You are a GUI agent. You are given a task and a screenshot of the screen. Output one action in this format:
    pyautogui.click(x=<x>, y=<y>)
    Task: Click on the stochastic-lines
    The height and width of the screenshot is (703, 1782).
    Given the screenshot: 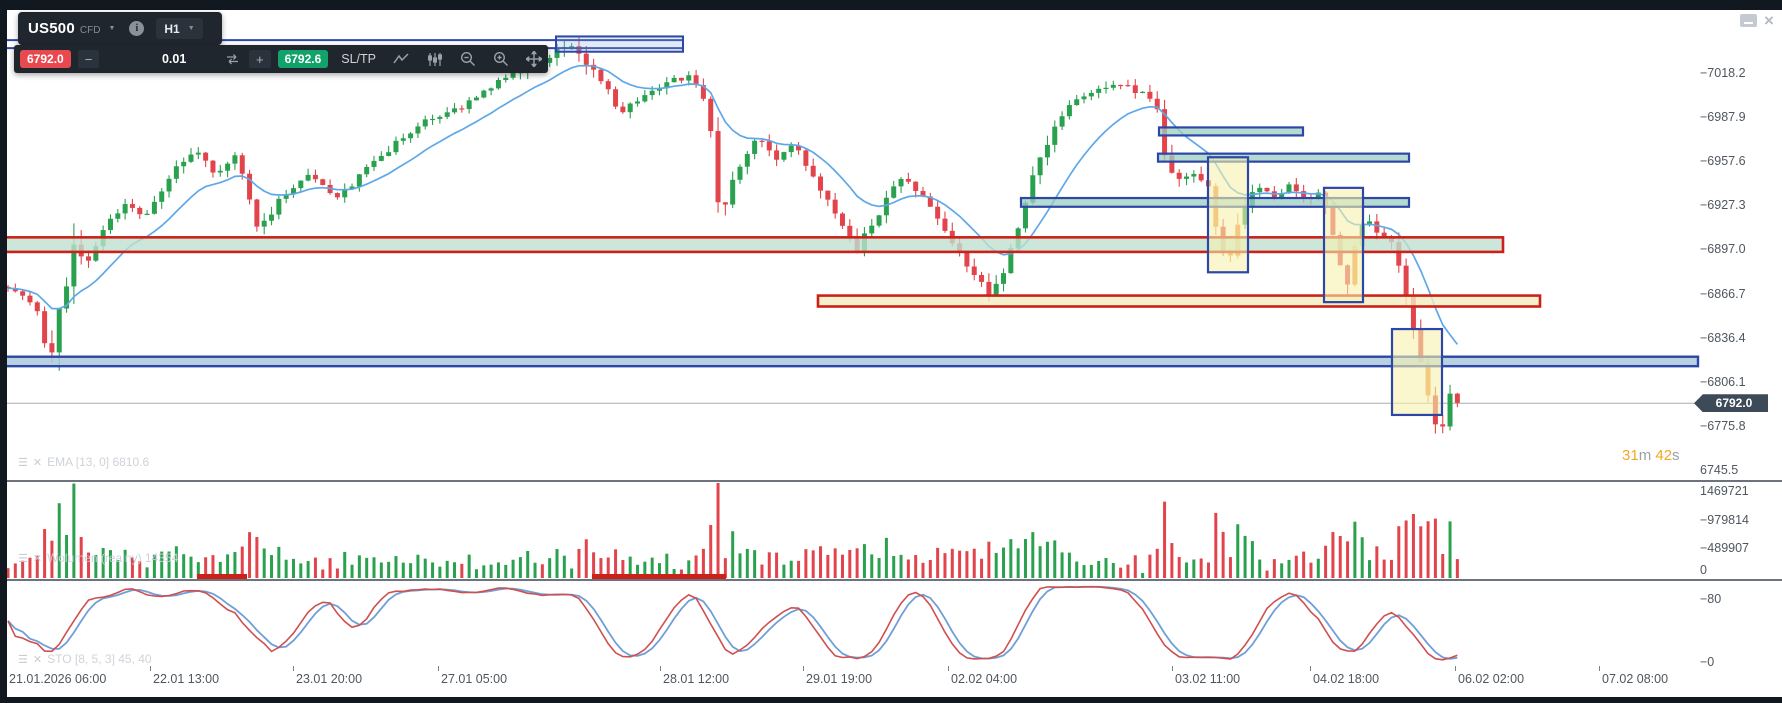 What is the action you would take?
    pyautogui.click(x=732, y=623)
    